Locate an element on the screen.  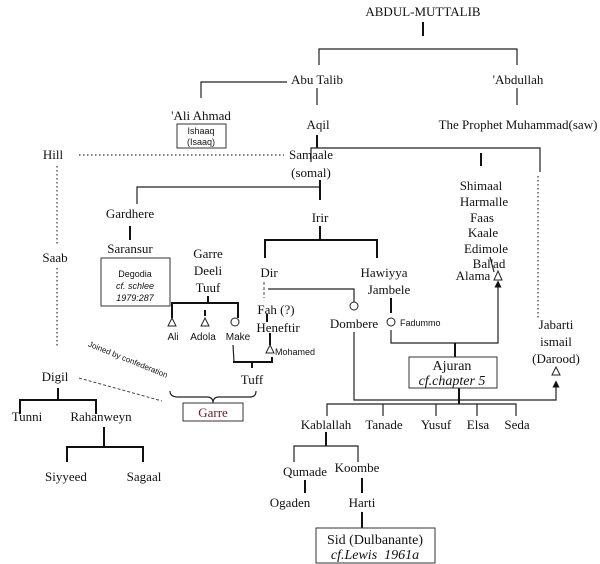
confederation-note: Joined by confederation is located at coordinates (128, 360).